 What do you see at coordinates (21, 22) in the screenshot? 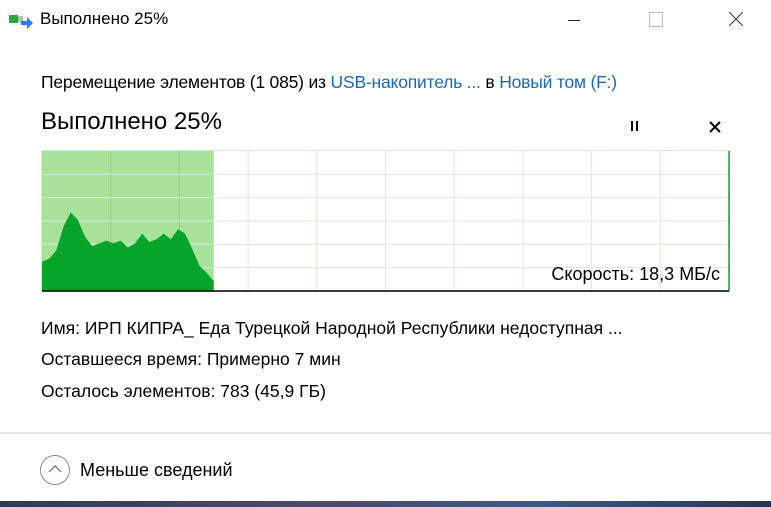
I see `file-move-icon` at bounding box center [21, 22].